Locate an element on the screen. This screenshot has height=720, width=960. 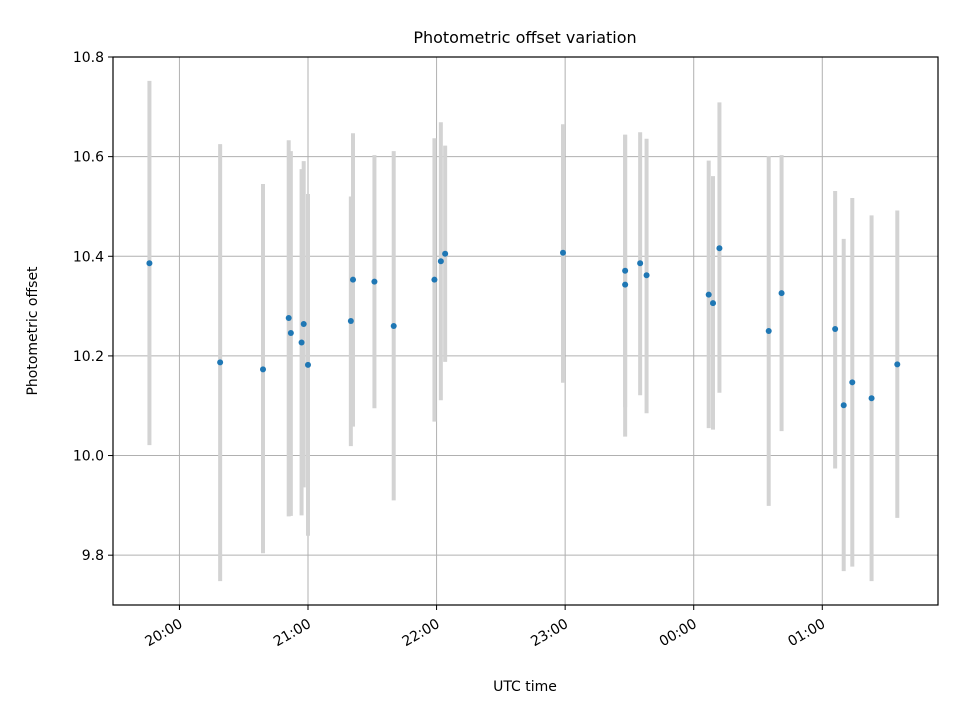
y-tick-label: 10.6 is located at coordinates (88, 158).